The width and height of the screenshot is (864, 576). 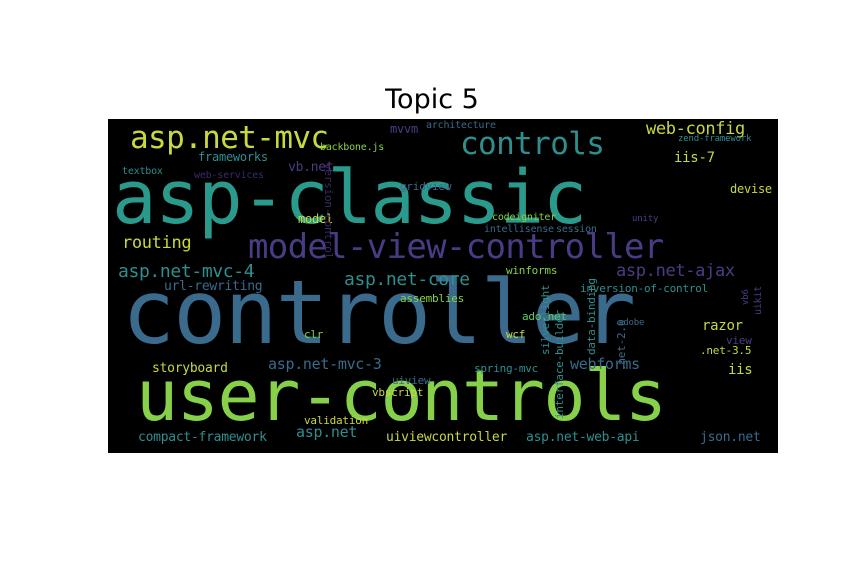 What do you see at coordinates (233, 157) in the screenshot?
I see `word-frameworks: frameworks` at bounding box center [233, 157].